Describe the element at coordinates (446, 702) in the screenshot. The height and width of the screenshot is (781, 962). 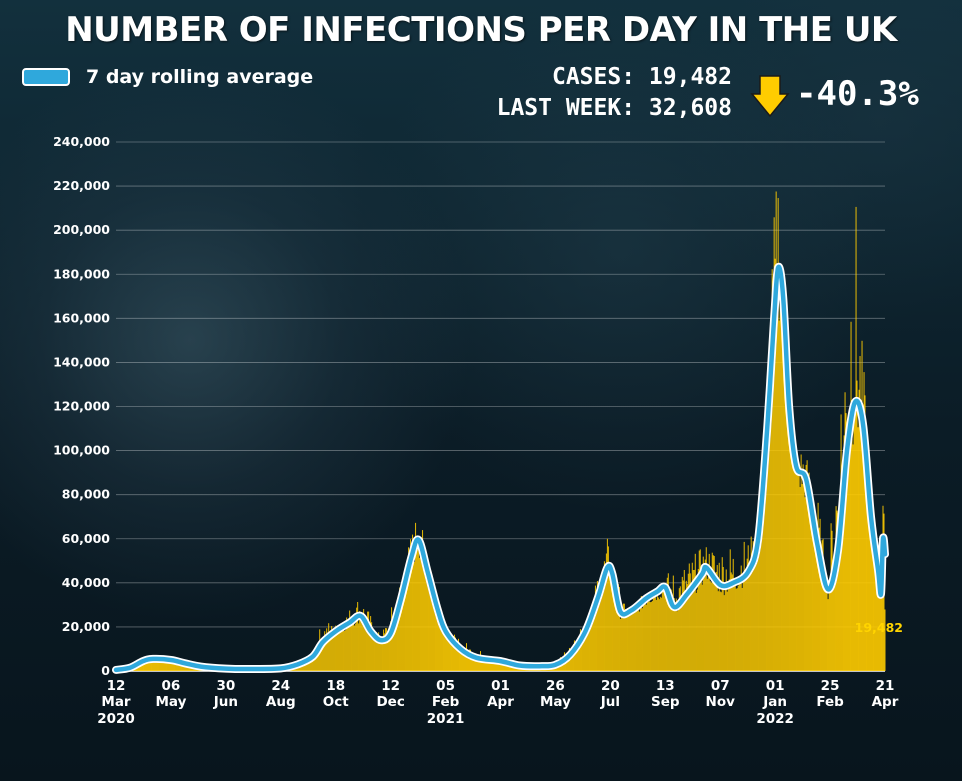
I see `x-tick-month: Feb` at that location.